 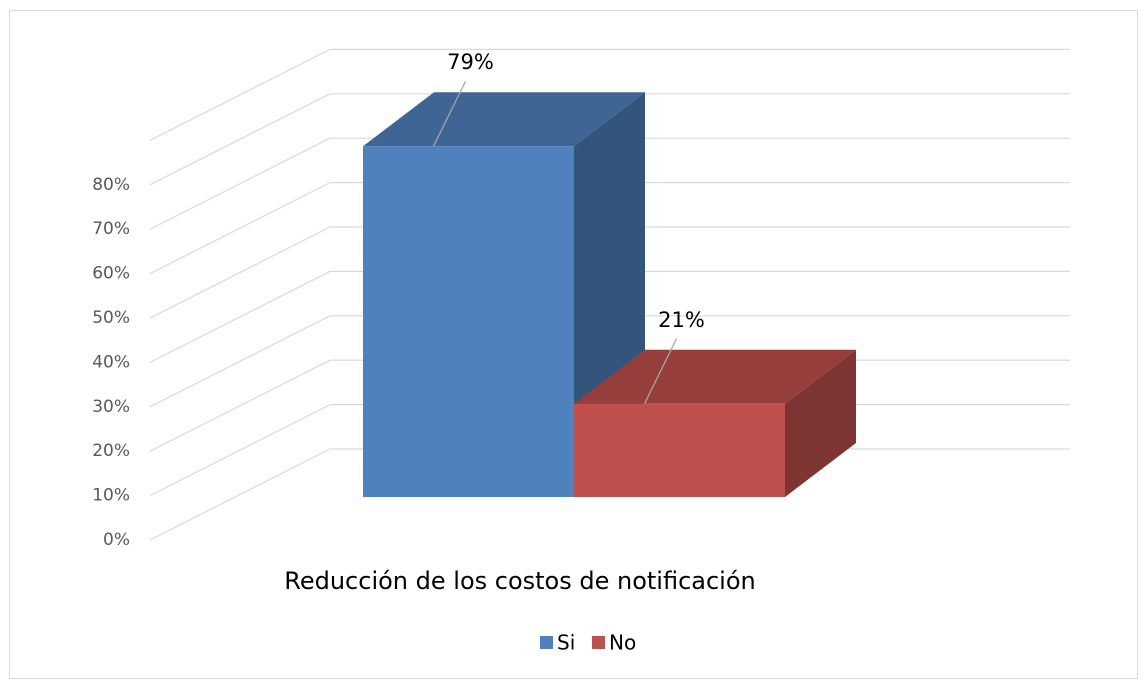 What do you see at coordinates (520, 581) in the screenshot?
I see `x-axis-category: Reducción de los costos de notificación` at bounding box center [520, 581].